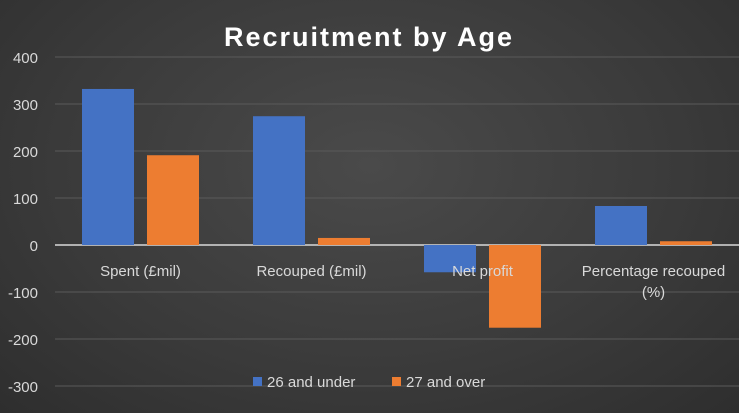  Describe the element at coordinates (23, 293) in the screenshot. I see `y-tick-label: -100` at that location.